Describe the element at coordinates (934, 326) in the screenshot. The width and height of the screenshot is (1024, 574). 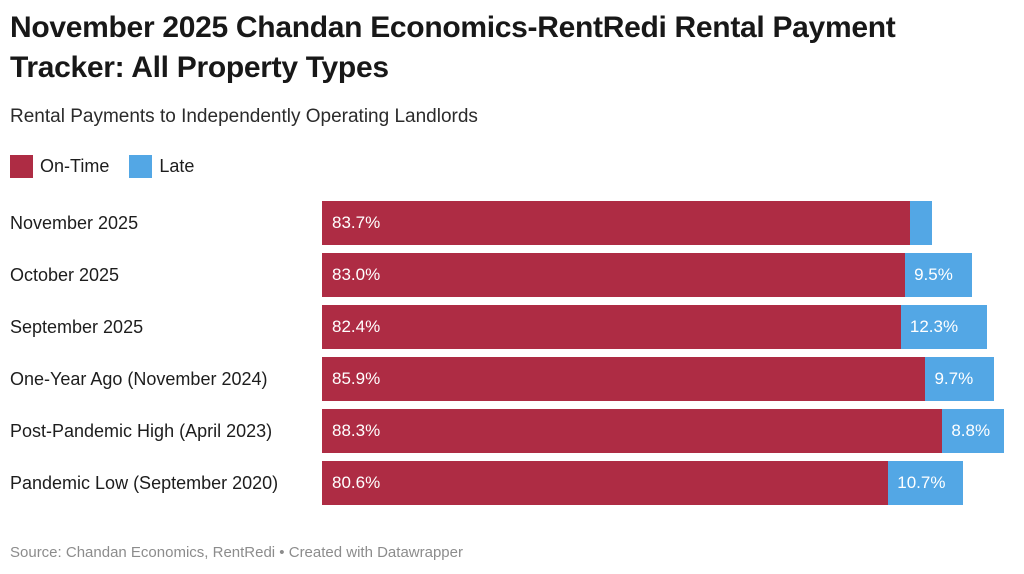
I see `bar-value-label: 12.3%` at that location.